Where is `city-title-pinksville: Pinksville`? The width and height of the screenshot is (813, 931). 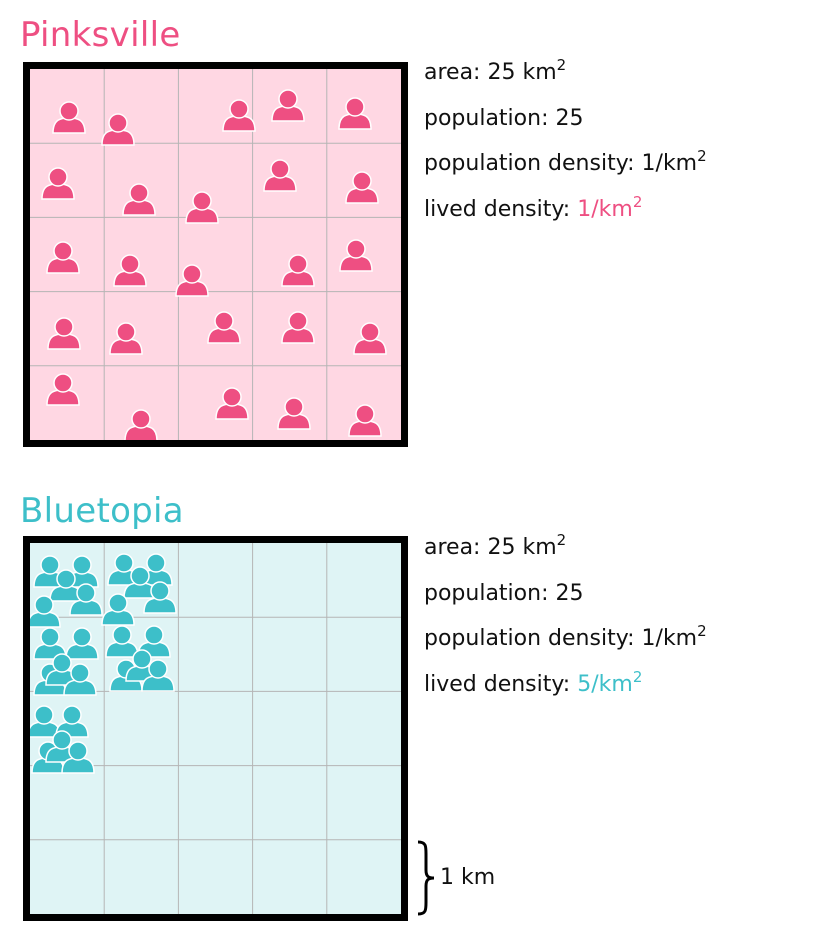
city-title-pinksville: Pinksville is located at coordinates (100, 35).